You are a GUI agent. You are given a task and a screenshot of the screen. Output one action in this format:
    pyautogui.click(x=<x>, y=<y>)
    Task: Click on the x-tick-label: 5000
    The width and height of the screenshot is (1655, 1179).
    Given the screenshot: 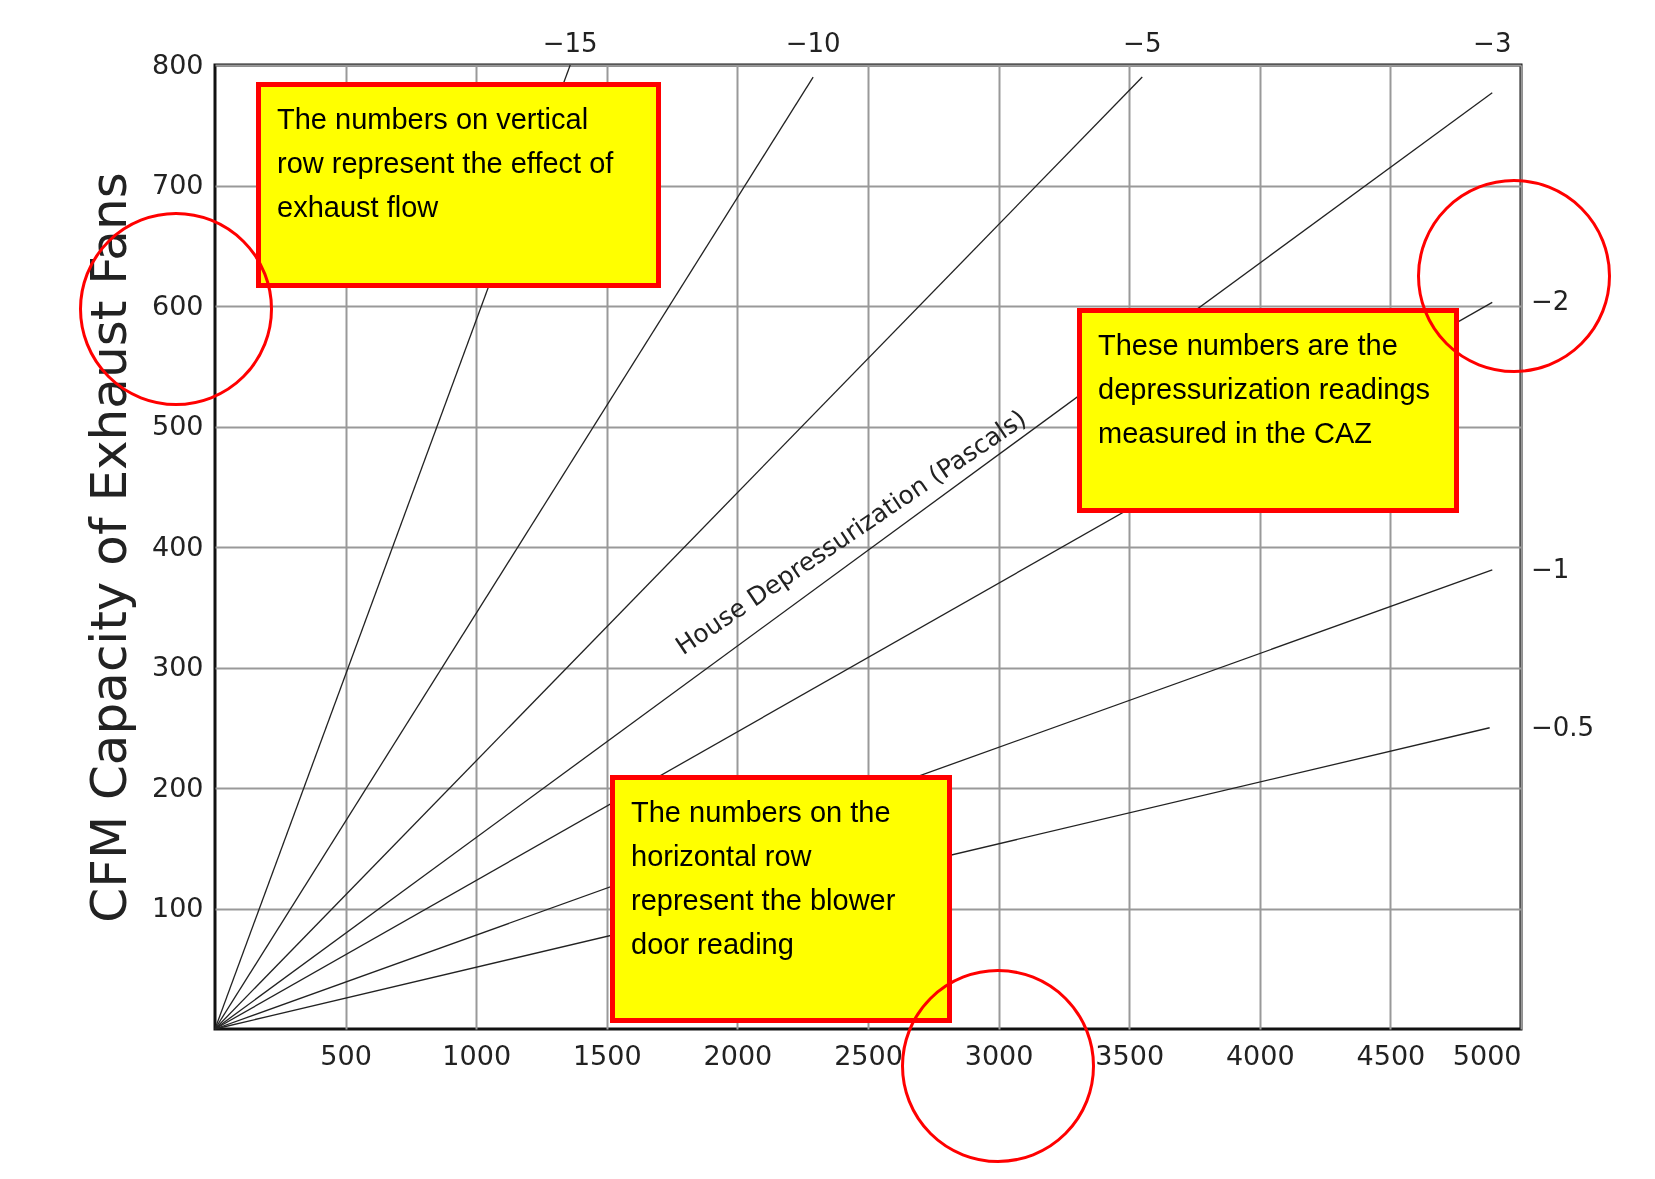 What is the action you would take?
    pyautogui.click(x=1487, y=1055)
    